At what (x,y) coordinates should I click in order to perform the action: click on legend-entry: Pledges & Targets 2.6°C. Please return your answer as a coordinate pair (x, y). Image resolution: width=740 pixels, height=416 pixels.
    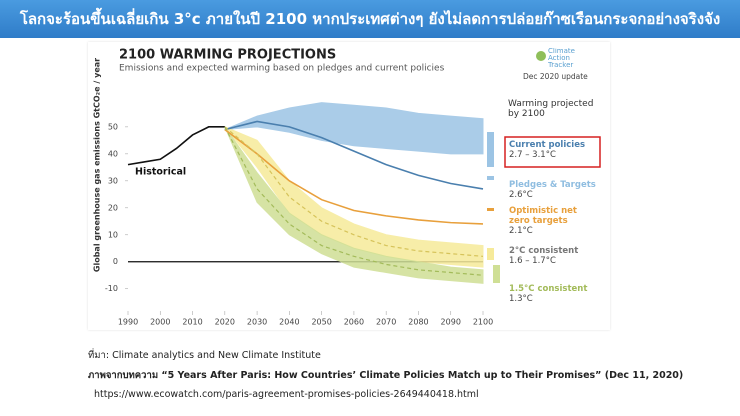
    Looking at the image, I should click on (556, 190).